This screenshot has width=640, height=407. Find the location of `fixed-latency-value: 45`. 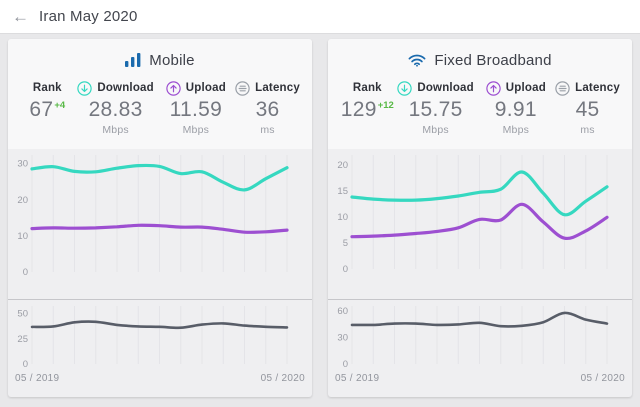

fixed-latency-value: 45 is located at coordinates (587, 109).